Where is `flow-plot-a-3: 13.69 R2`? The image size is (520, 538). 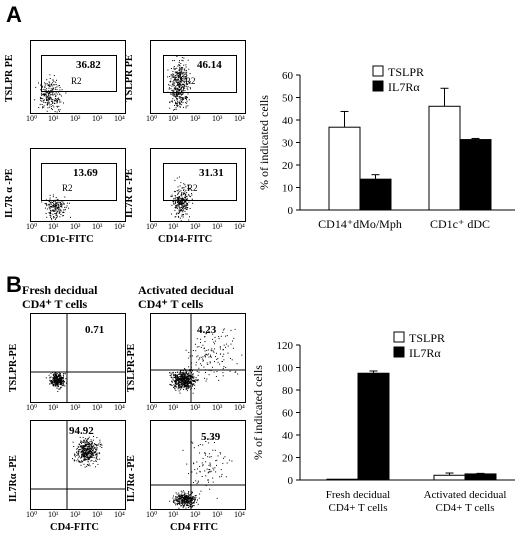
flow-plot-a-3: 13.69 R2 is located at coordinates (78, 185).